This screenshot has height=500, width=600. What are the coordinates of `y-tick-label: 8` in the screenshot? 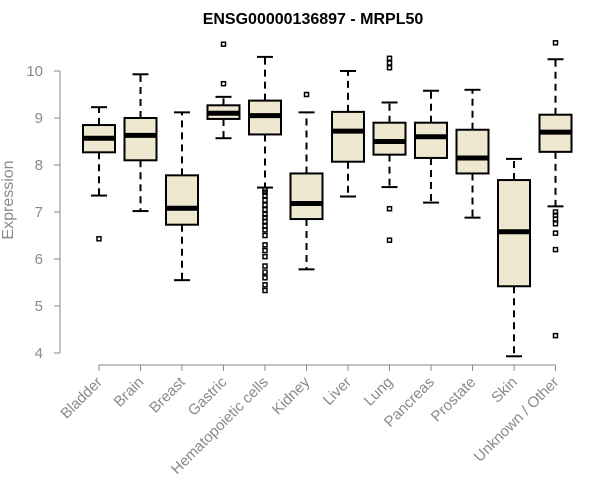 It's located at (39, 165).